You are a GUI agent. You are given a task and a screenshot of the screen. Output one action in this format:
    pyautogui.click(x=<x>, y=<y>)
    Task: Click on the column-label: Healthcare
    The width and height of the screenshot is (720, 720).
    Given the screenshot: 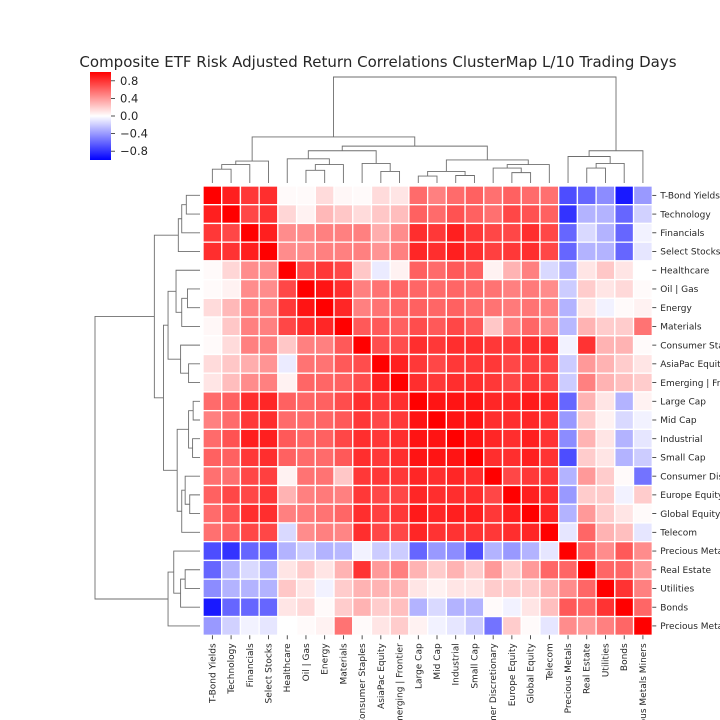 What is the action you would take?
    pyautogui.click(x=288, y=668)
    